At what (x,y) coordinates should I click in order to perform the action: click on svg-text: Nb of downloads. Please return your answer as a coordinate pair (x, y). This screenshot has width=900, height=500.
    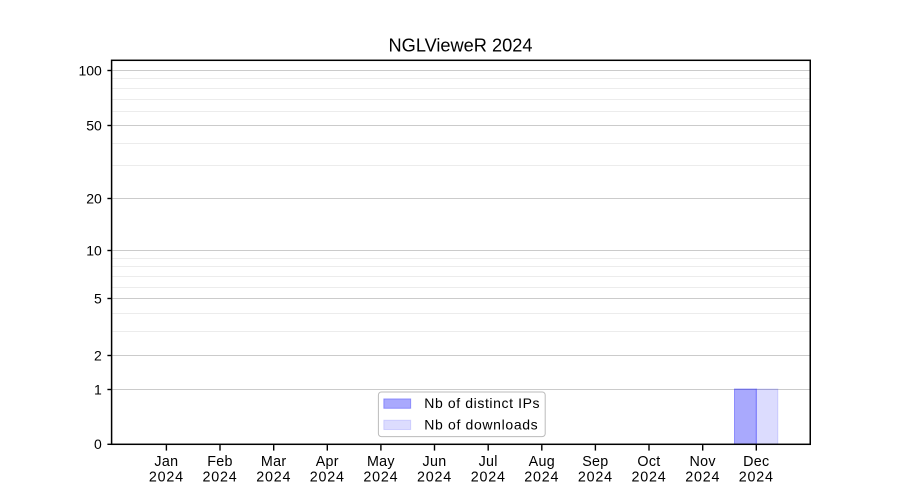
    Looking at the image, I should click on (481, 425).